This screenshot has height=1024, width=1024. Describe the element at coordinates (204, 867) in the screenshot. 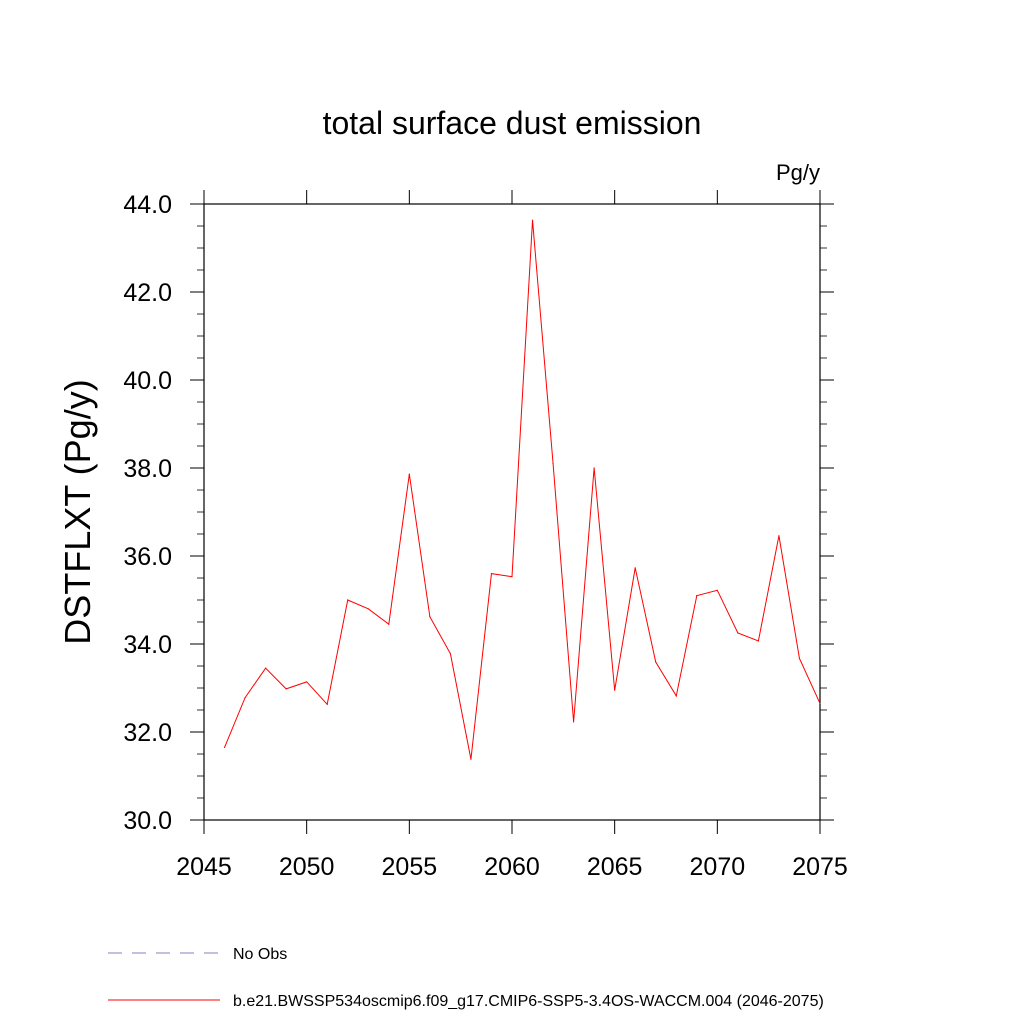

I see `x-tick-label: 2045` at that location.